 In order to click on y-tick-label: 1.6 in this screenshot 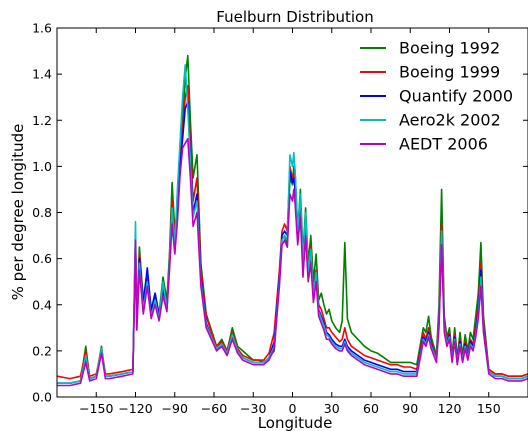, I will do `click(42, 28)`.